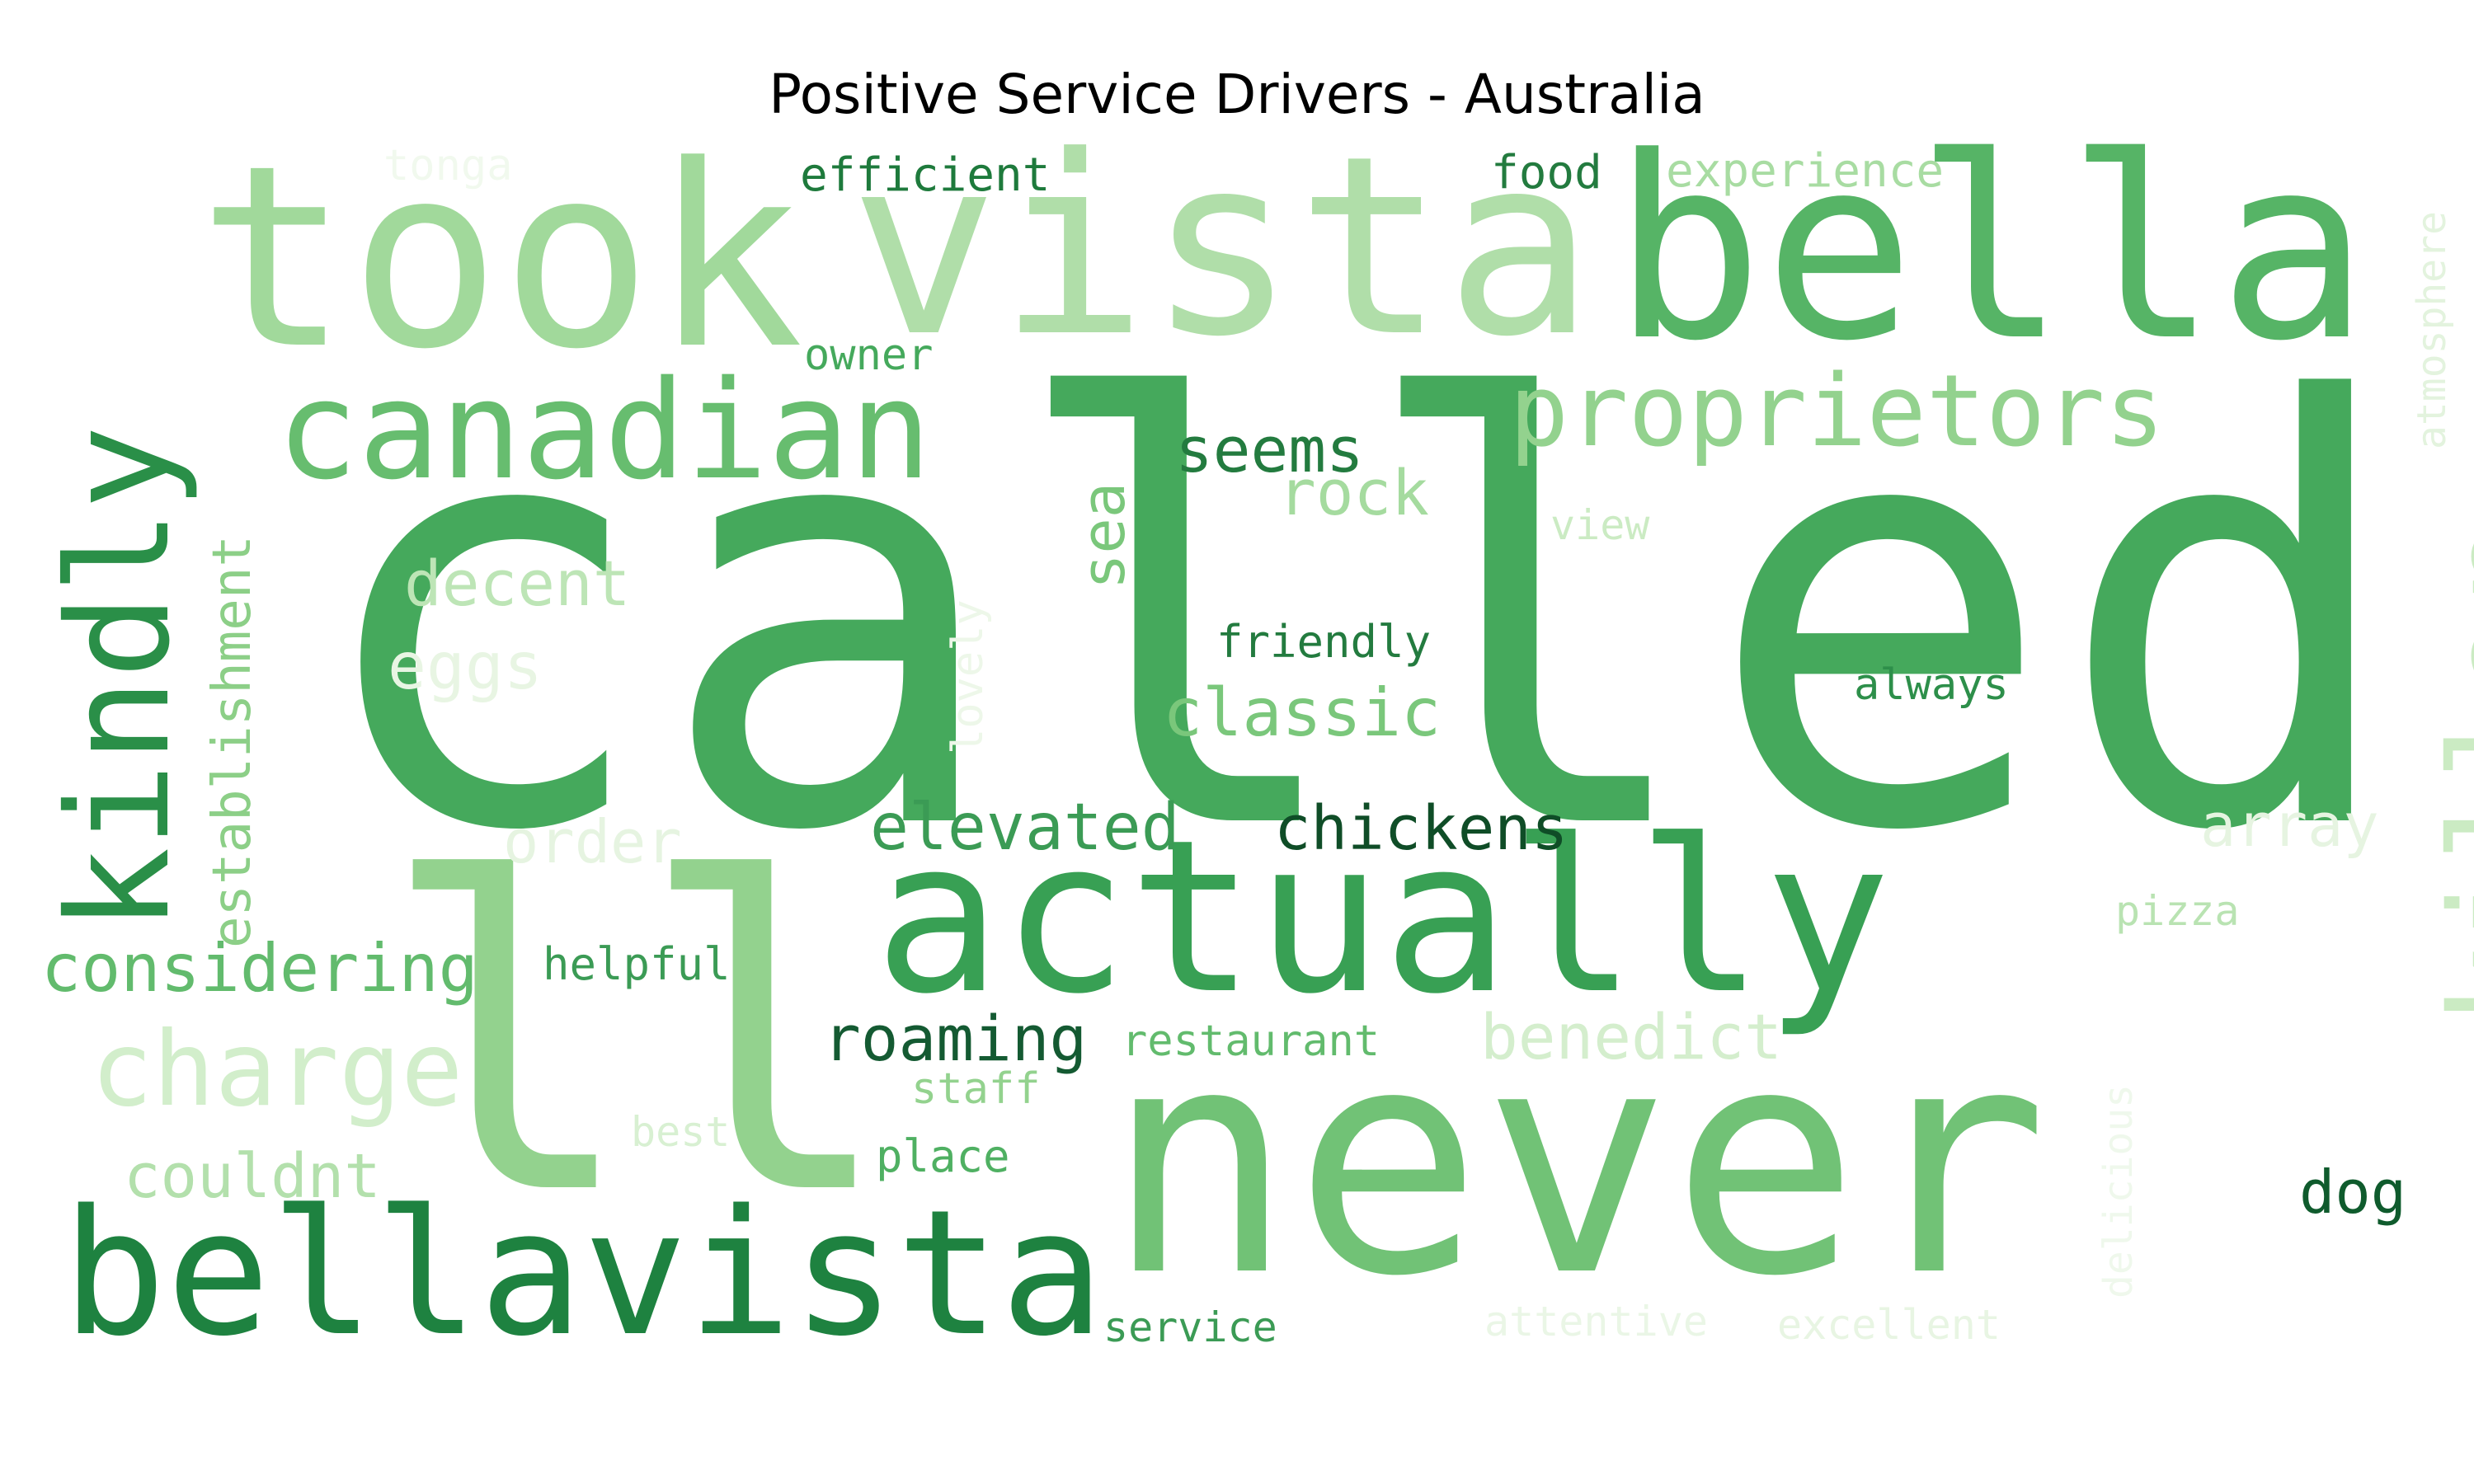 The image size is (2474, 1484). I want to click on word-attentive: attentive, so click(1596, 1321).